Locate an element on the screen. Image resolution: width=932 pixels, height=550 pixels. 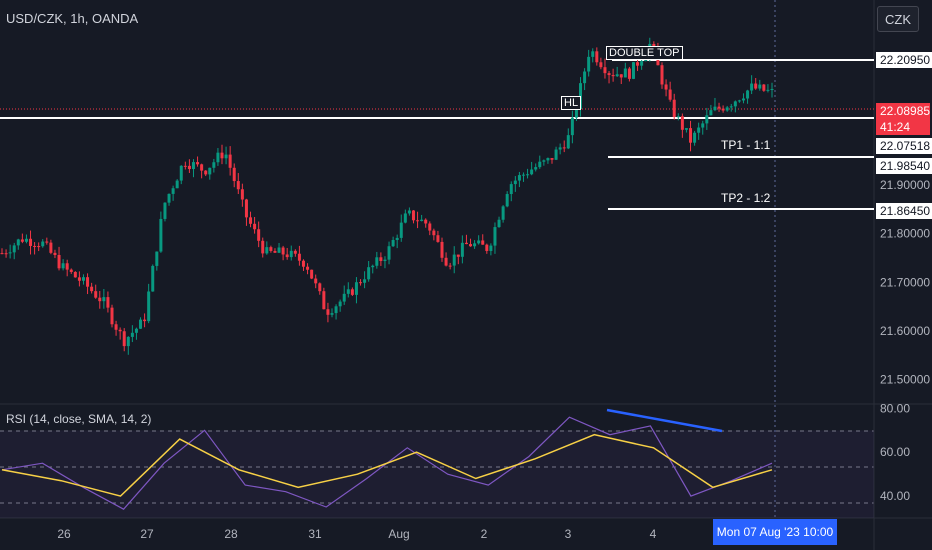
hl-label: HL is located at coordinates (571, 103).